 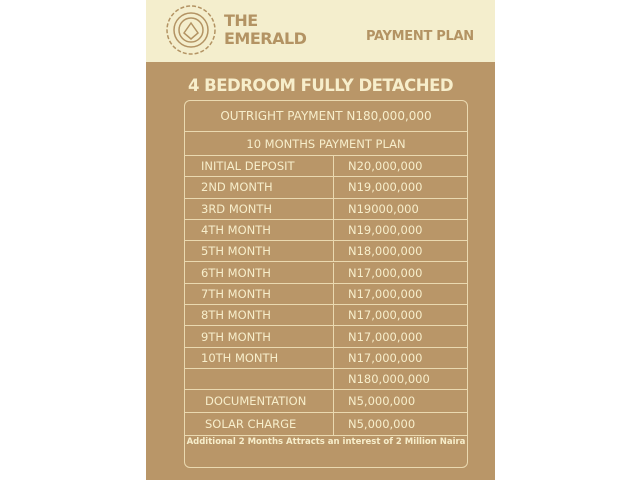 I want to click on table-row: DOCUMENTATION N5,000,000, so click(x=326, y=401).